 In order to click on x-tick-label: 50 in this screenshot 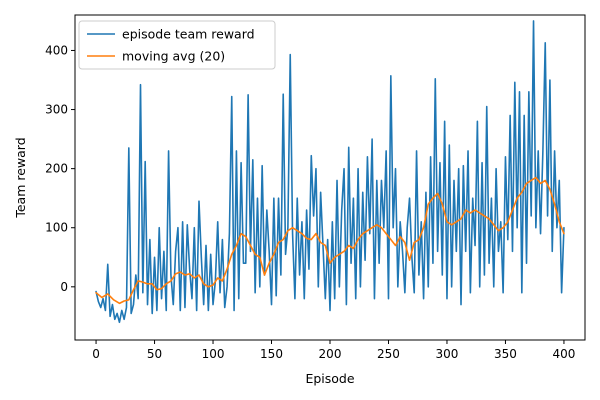, I will do `click(154, 354)`.